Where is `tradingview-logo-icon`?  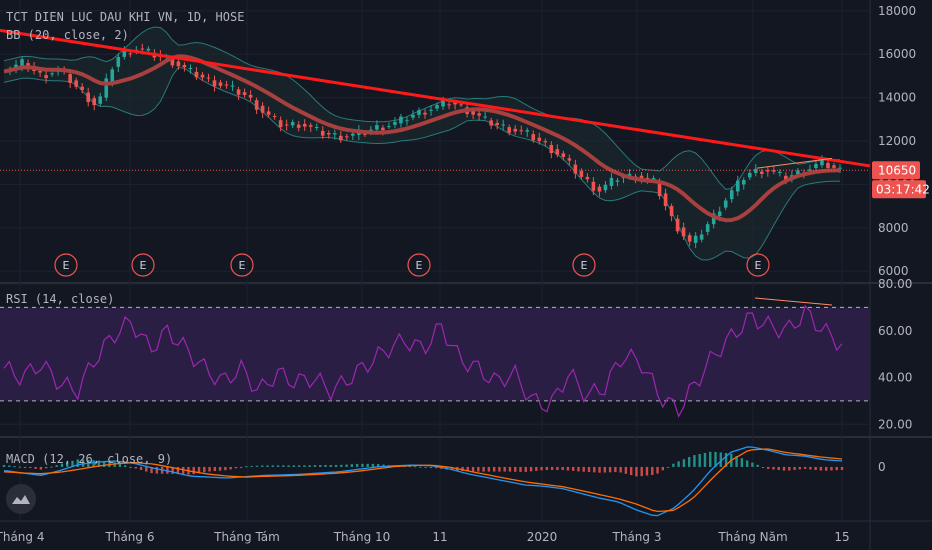 tradingview-logo-icon is located at coordinates (21, 499).